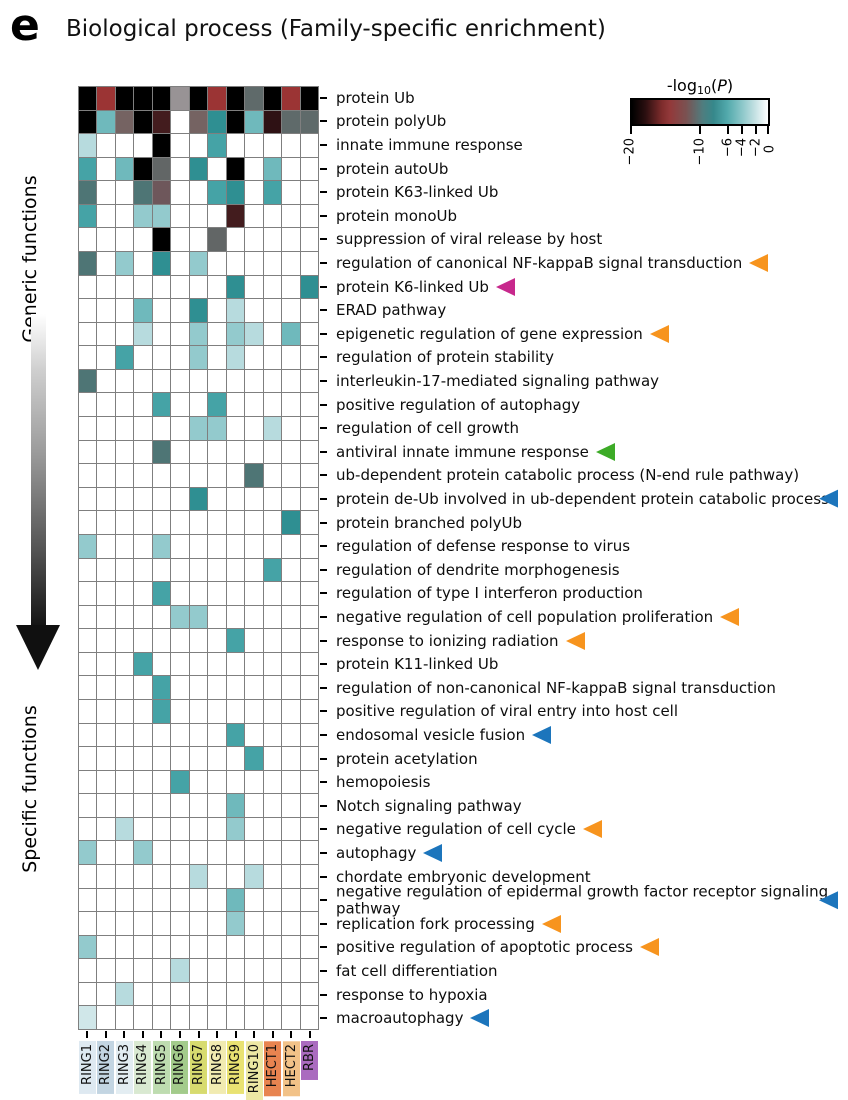 The height and width of the screenshot is (1100, 848). I want to click on row-label: protein autoUb, so click(591, 168).